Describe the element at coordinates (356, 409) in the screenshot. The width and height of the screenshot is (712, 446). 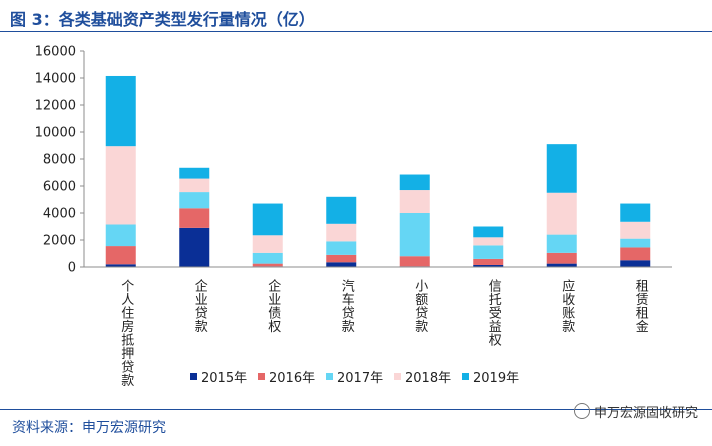
I see `bottom-rule` at that location.